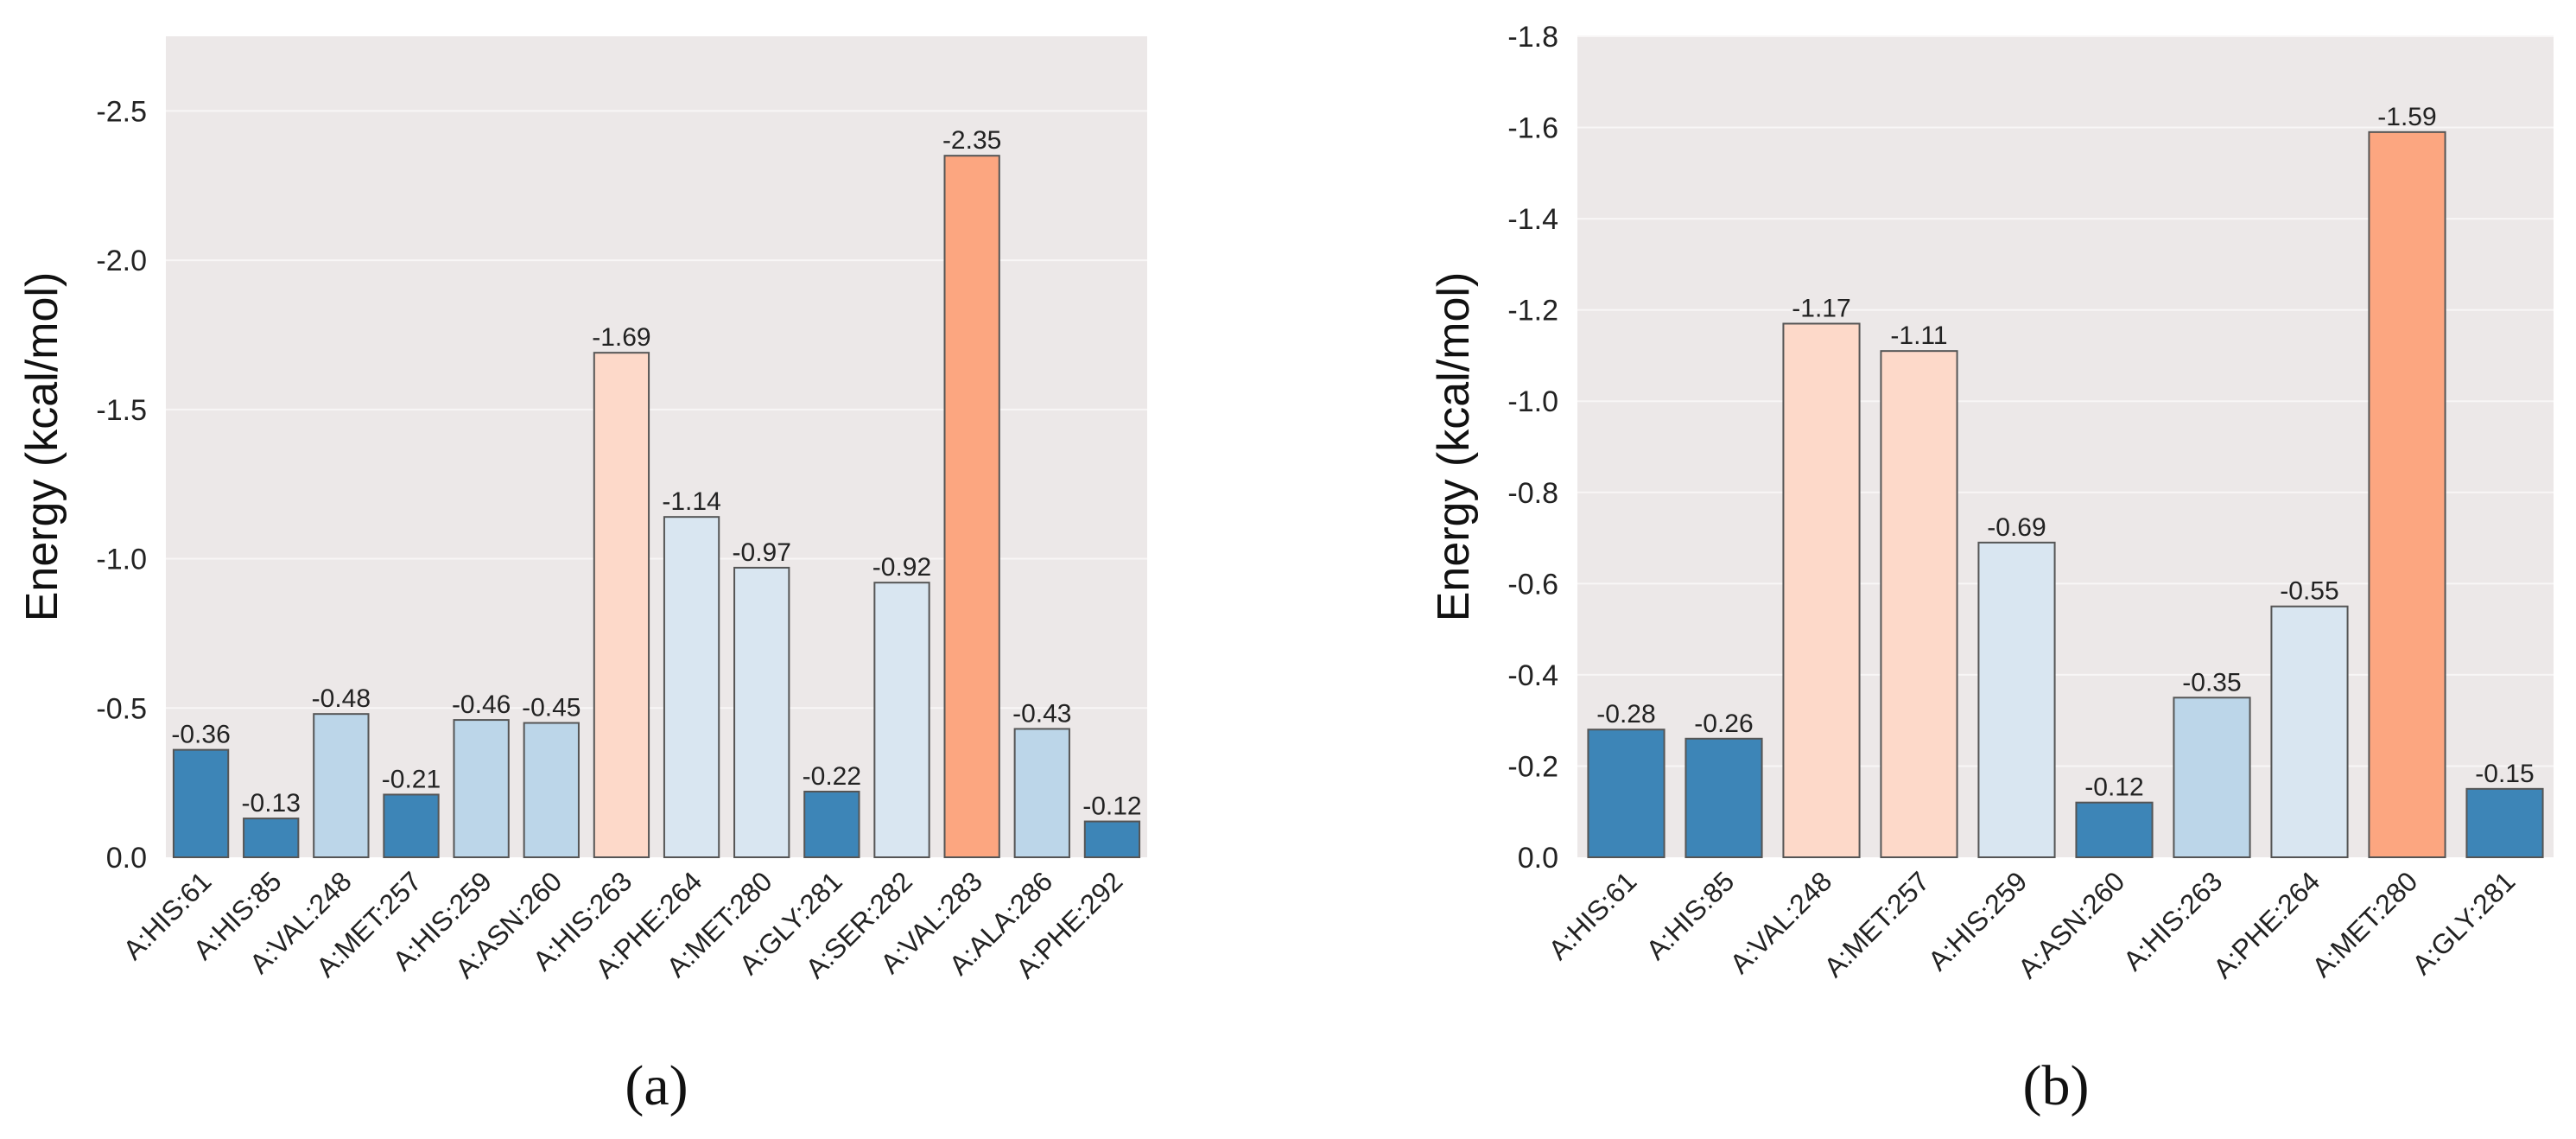 The width and height of the screenshot is (2576, 1139). What do you see at coordinates (1532, 494) in the screenshot?
I see `y-tick-label: -0.8` at bounding box center [1532, 494].